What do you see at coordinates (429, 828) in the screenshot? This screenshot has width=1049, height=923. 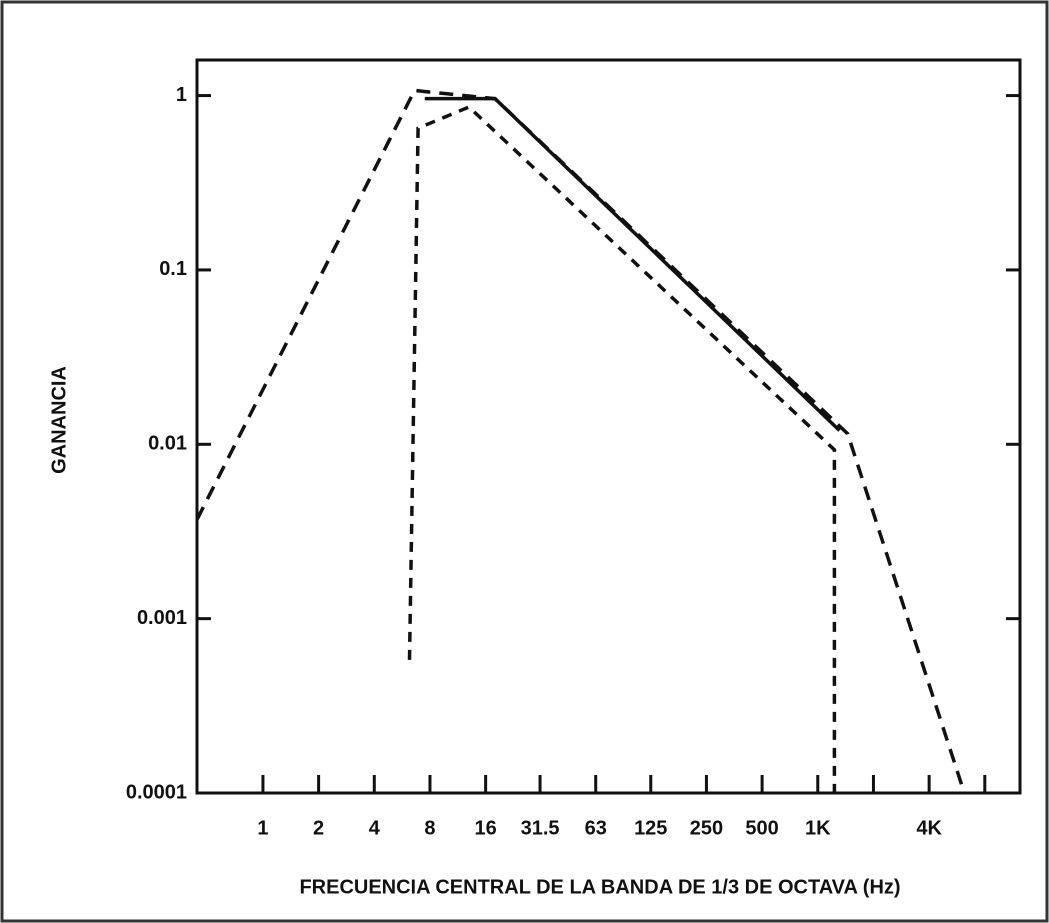 I see `x-tick-label: 8` at bounding box center [429, 828].